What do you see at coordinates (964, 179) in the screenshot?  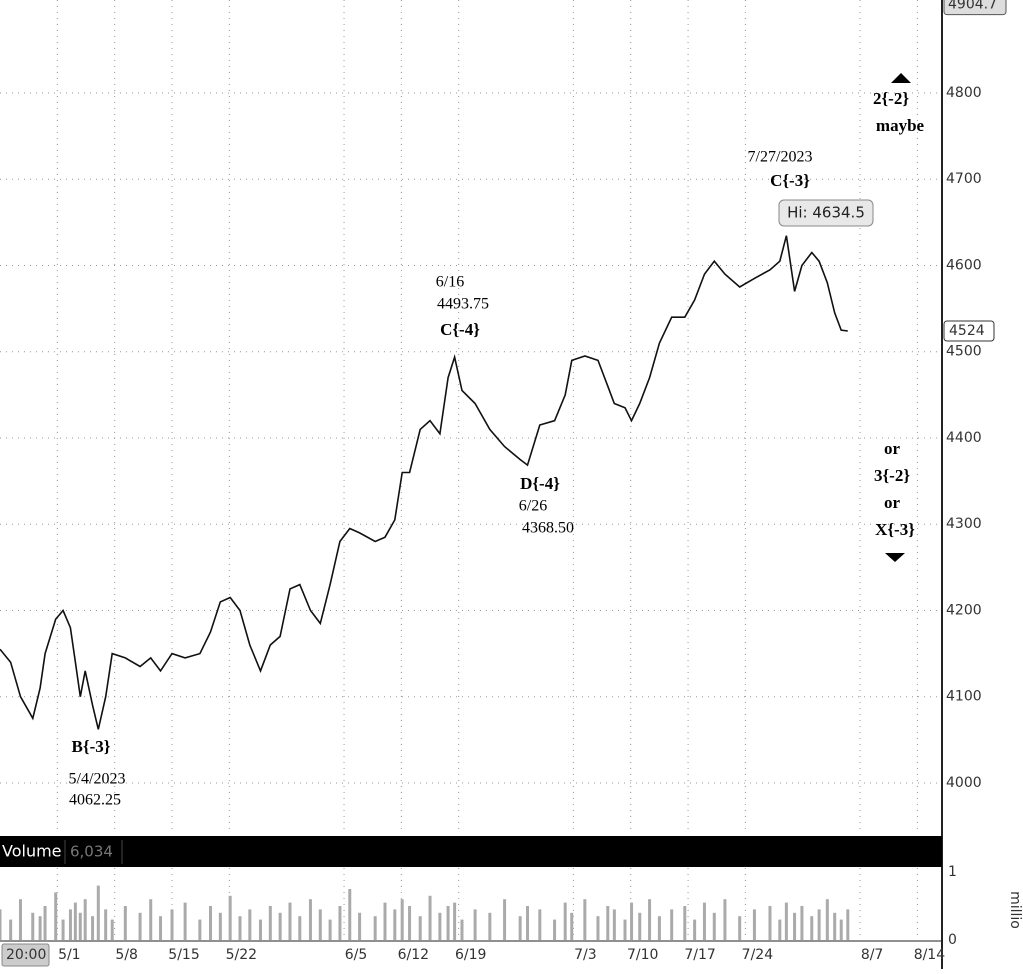 I see `y-tick-label: 4700` at bounding box center [964, 179].